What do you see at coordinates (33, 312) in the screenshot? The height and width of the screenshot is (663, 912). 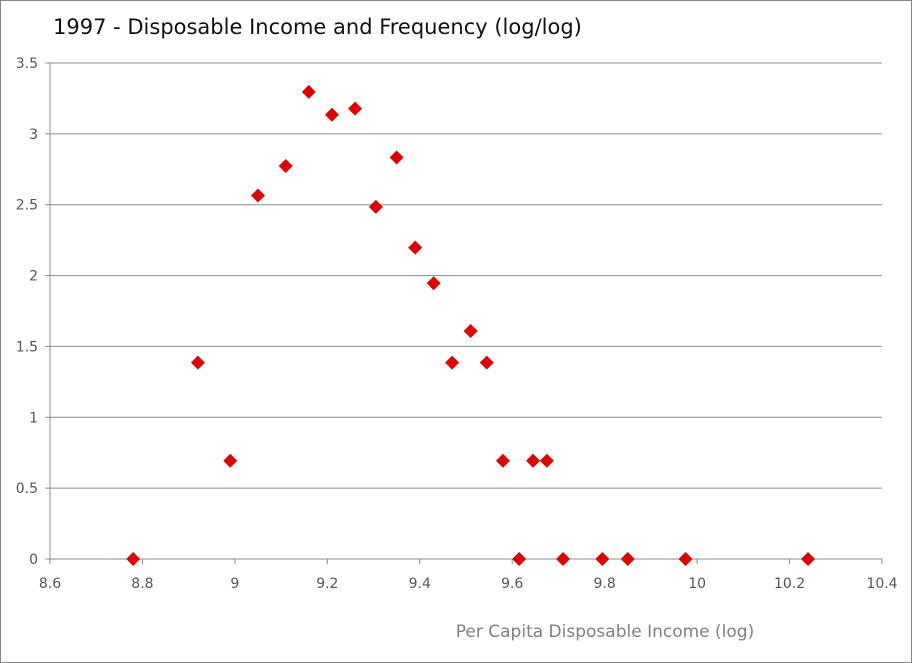 I see `y-axis-ticks: 0 0.5 1 1.5 2 2.5 3 3.5` at bounding box center [33, 312].